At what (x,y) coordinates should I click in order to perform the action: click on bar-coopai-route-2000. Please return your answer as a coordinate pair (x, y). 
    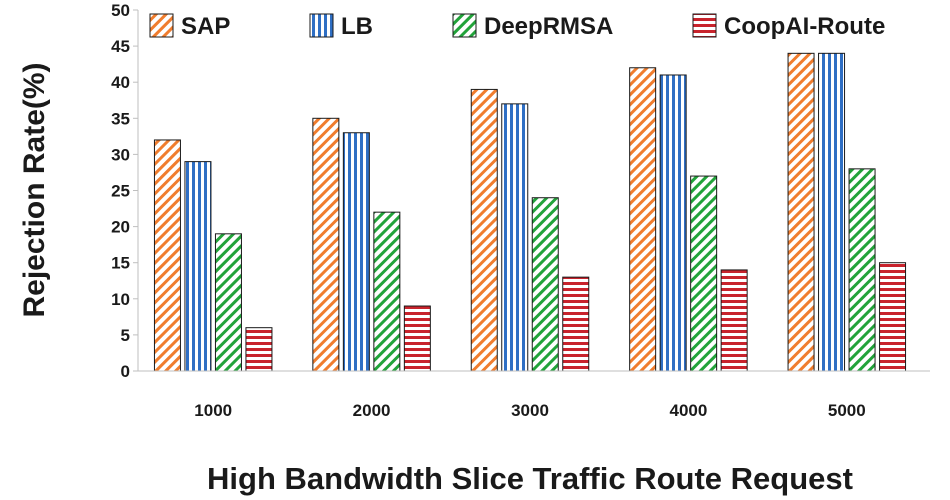
    Looking at the image, I should click on (417, 338).